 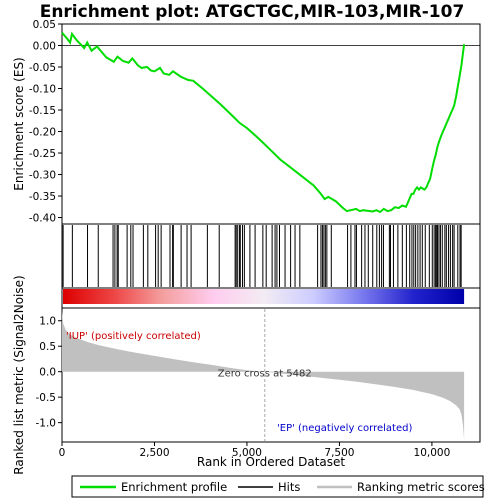 I want to click on x-axis-label: Rank in Ordered Dataset, so click(x=271, y=462).